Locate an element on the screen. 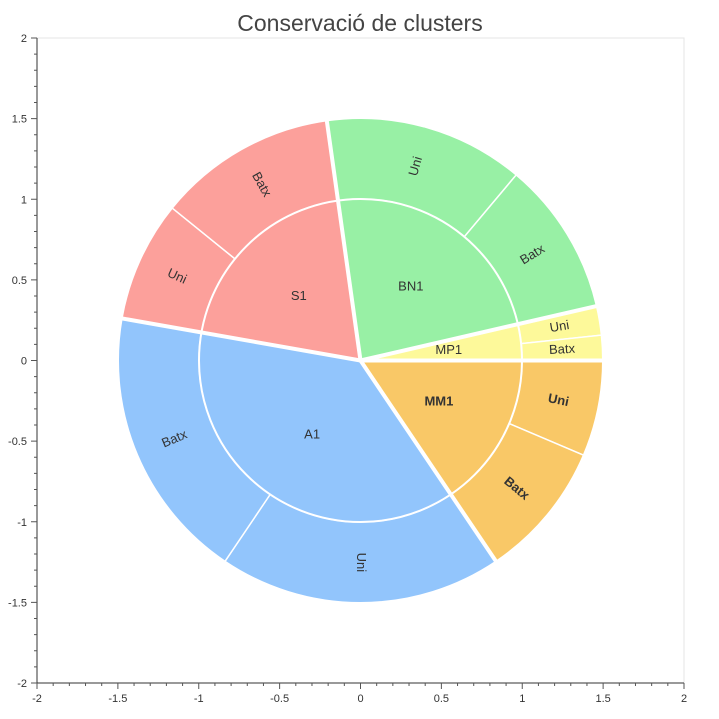  a1-uni-label: Uni is located at coordinates (361, 563).